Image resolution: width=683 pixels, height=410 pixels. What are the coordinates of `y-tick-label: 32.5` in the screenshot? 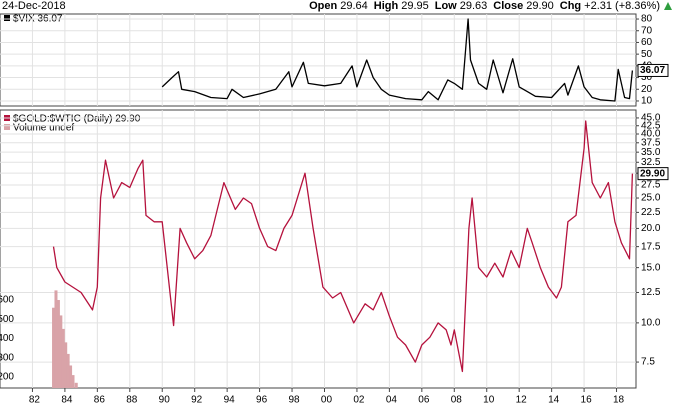 It's located at (651, 162).